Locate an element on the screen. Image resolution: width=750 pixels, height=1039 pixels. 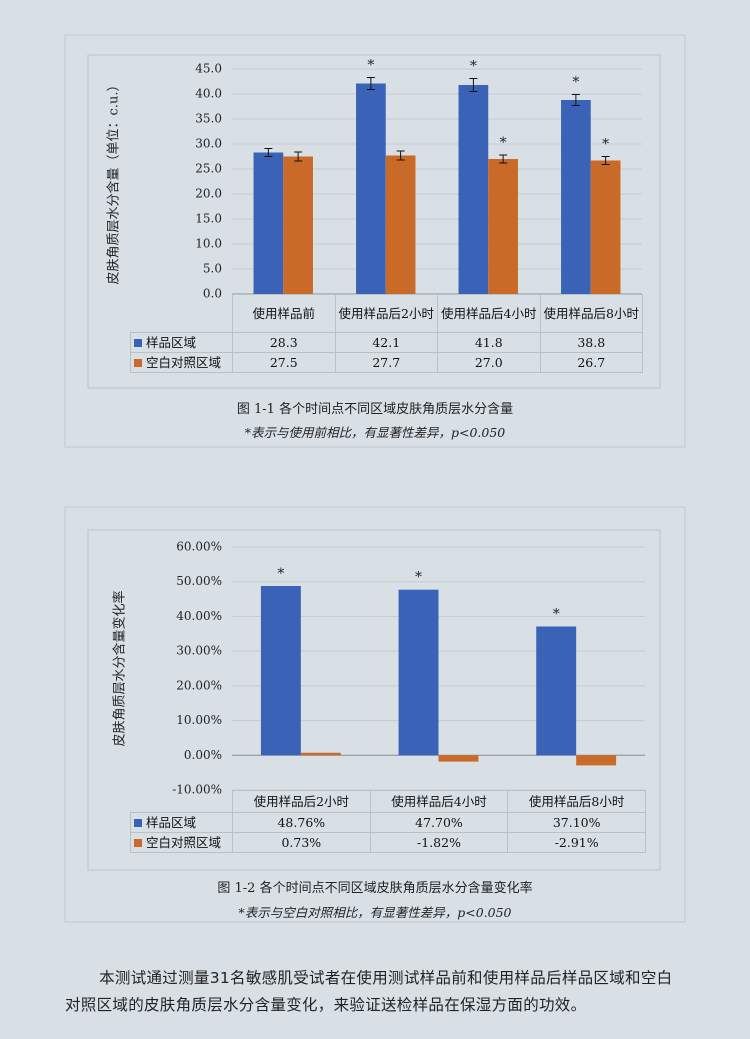
table-value: 26.7 is located at coordinates (591, 362).